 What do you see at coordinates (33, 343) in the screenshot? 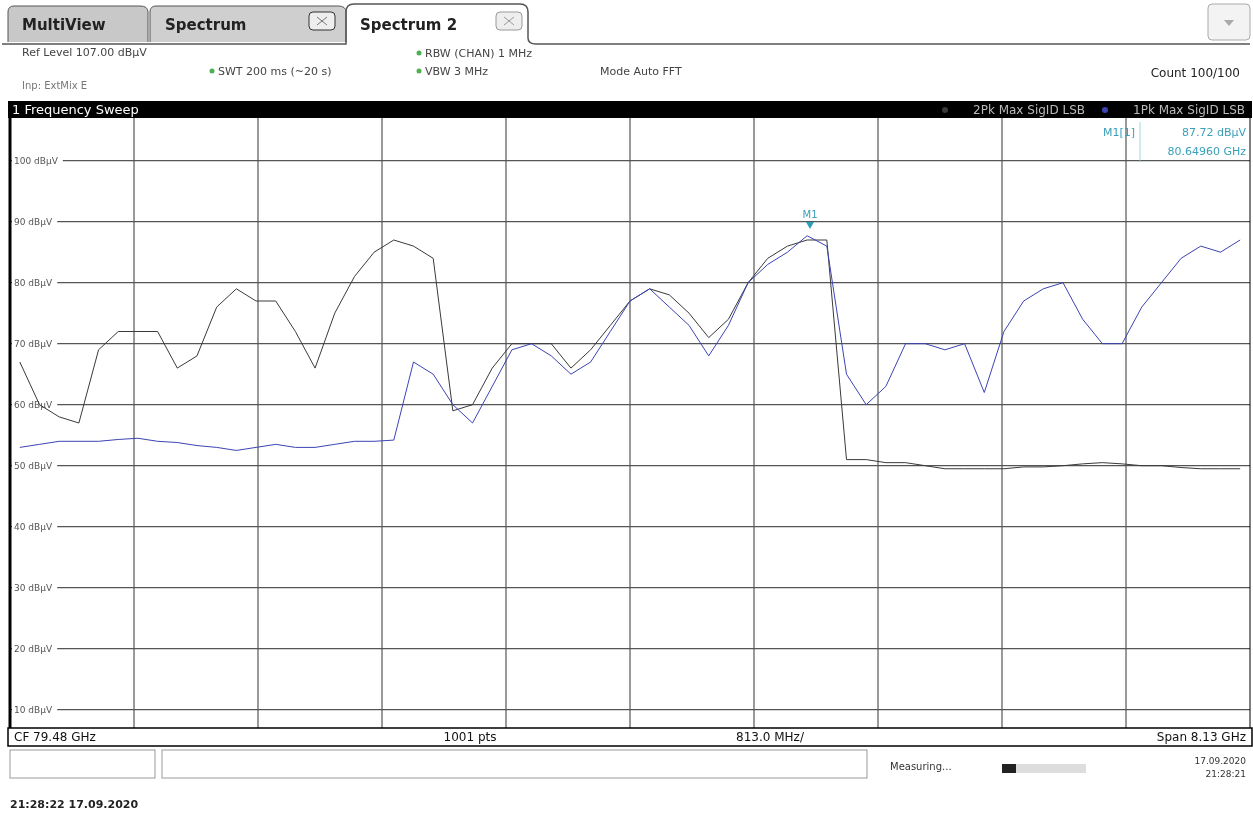
I see `y-tick-label: 70 dBµV` at bounding box center [33, 343].